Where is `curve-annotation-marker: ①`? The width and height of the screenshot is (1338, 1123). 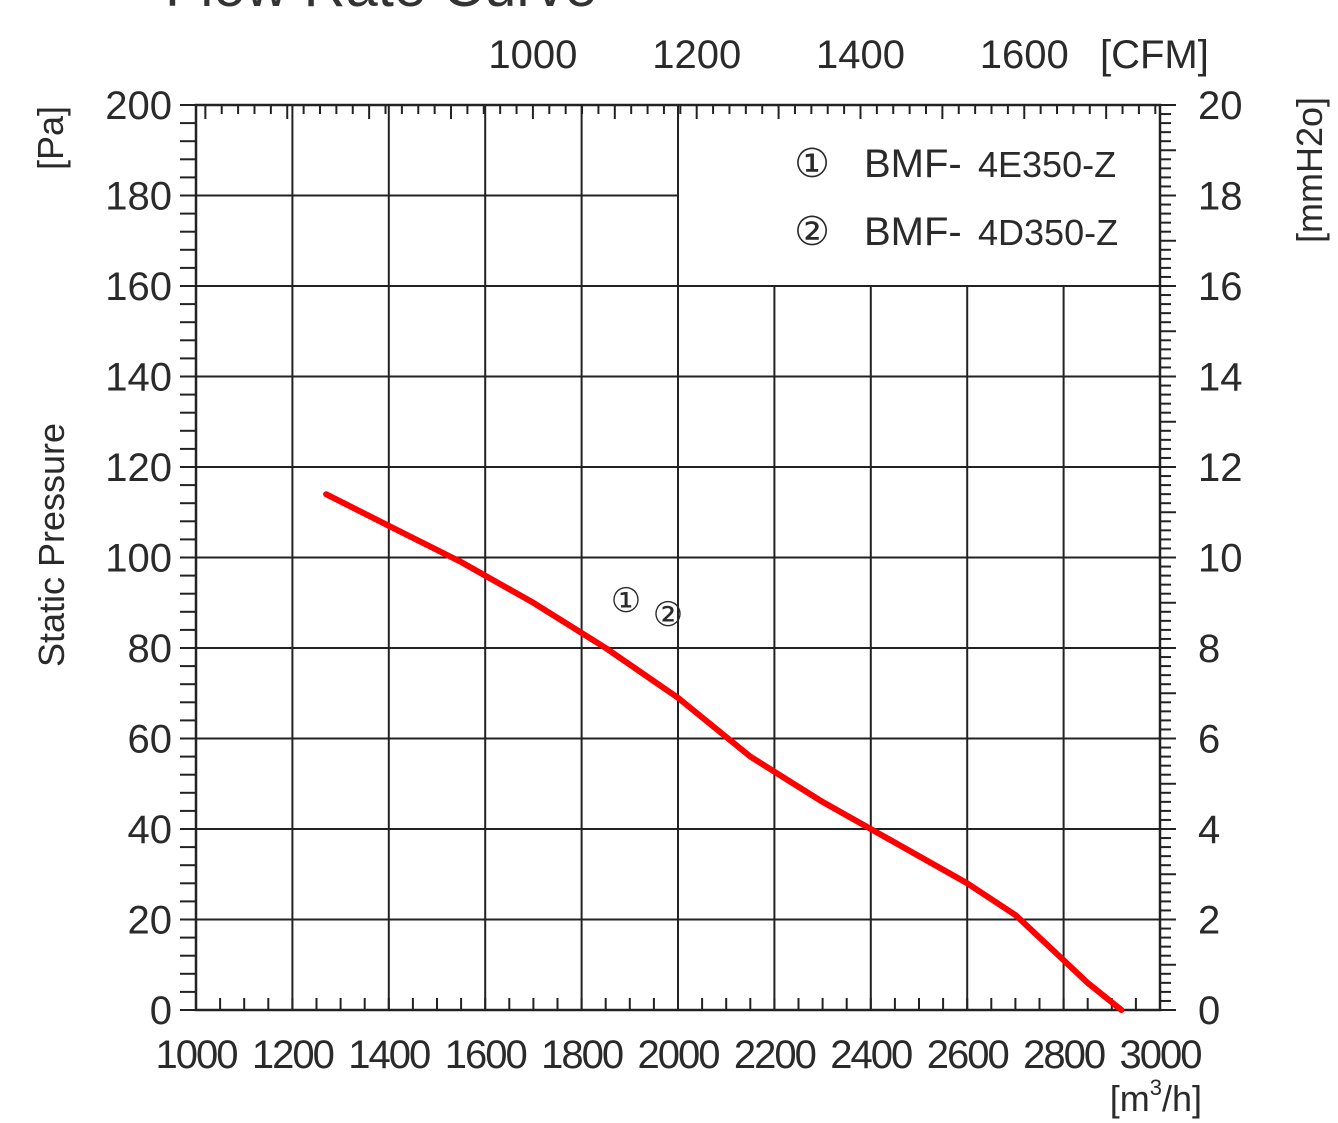 curve-annotation-marker: ① is located at coordinates (626, 601).